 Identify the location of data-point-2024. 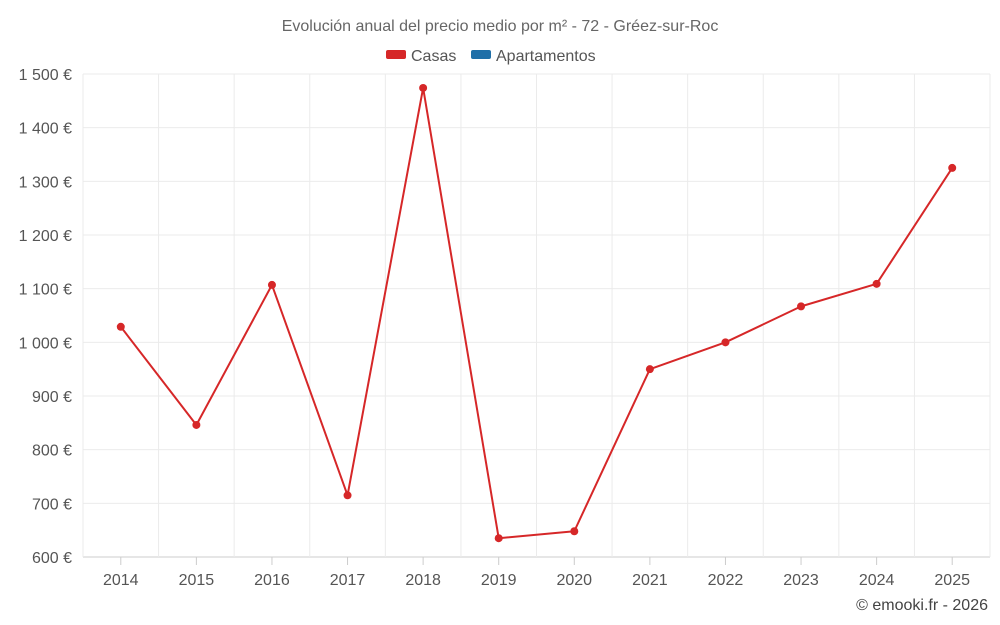
(876, 283).